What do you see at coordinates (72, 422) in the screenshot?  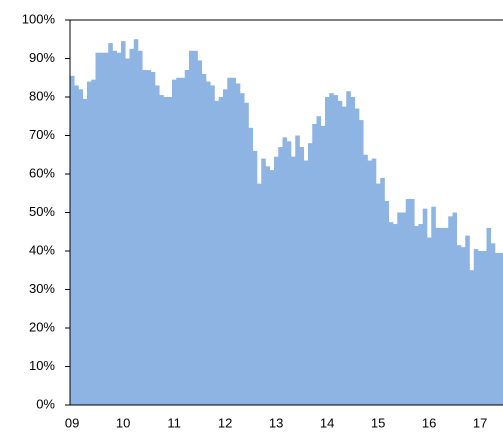 I see `x-tick-label: 09` at bounding box center [72, 422].